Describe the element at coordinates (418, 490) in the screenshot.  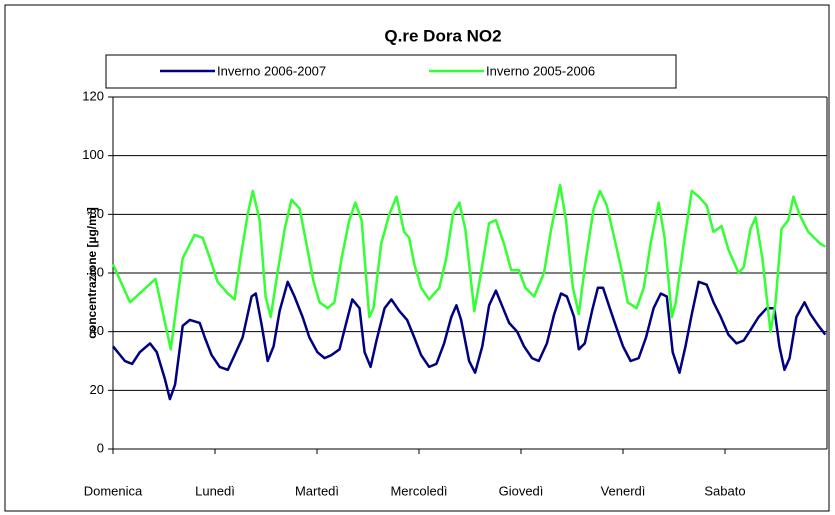
I see `x-tick-label: Mercoledì` at that location.